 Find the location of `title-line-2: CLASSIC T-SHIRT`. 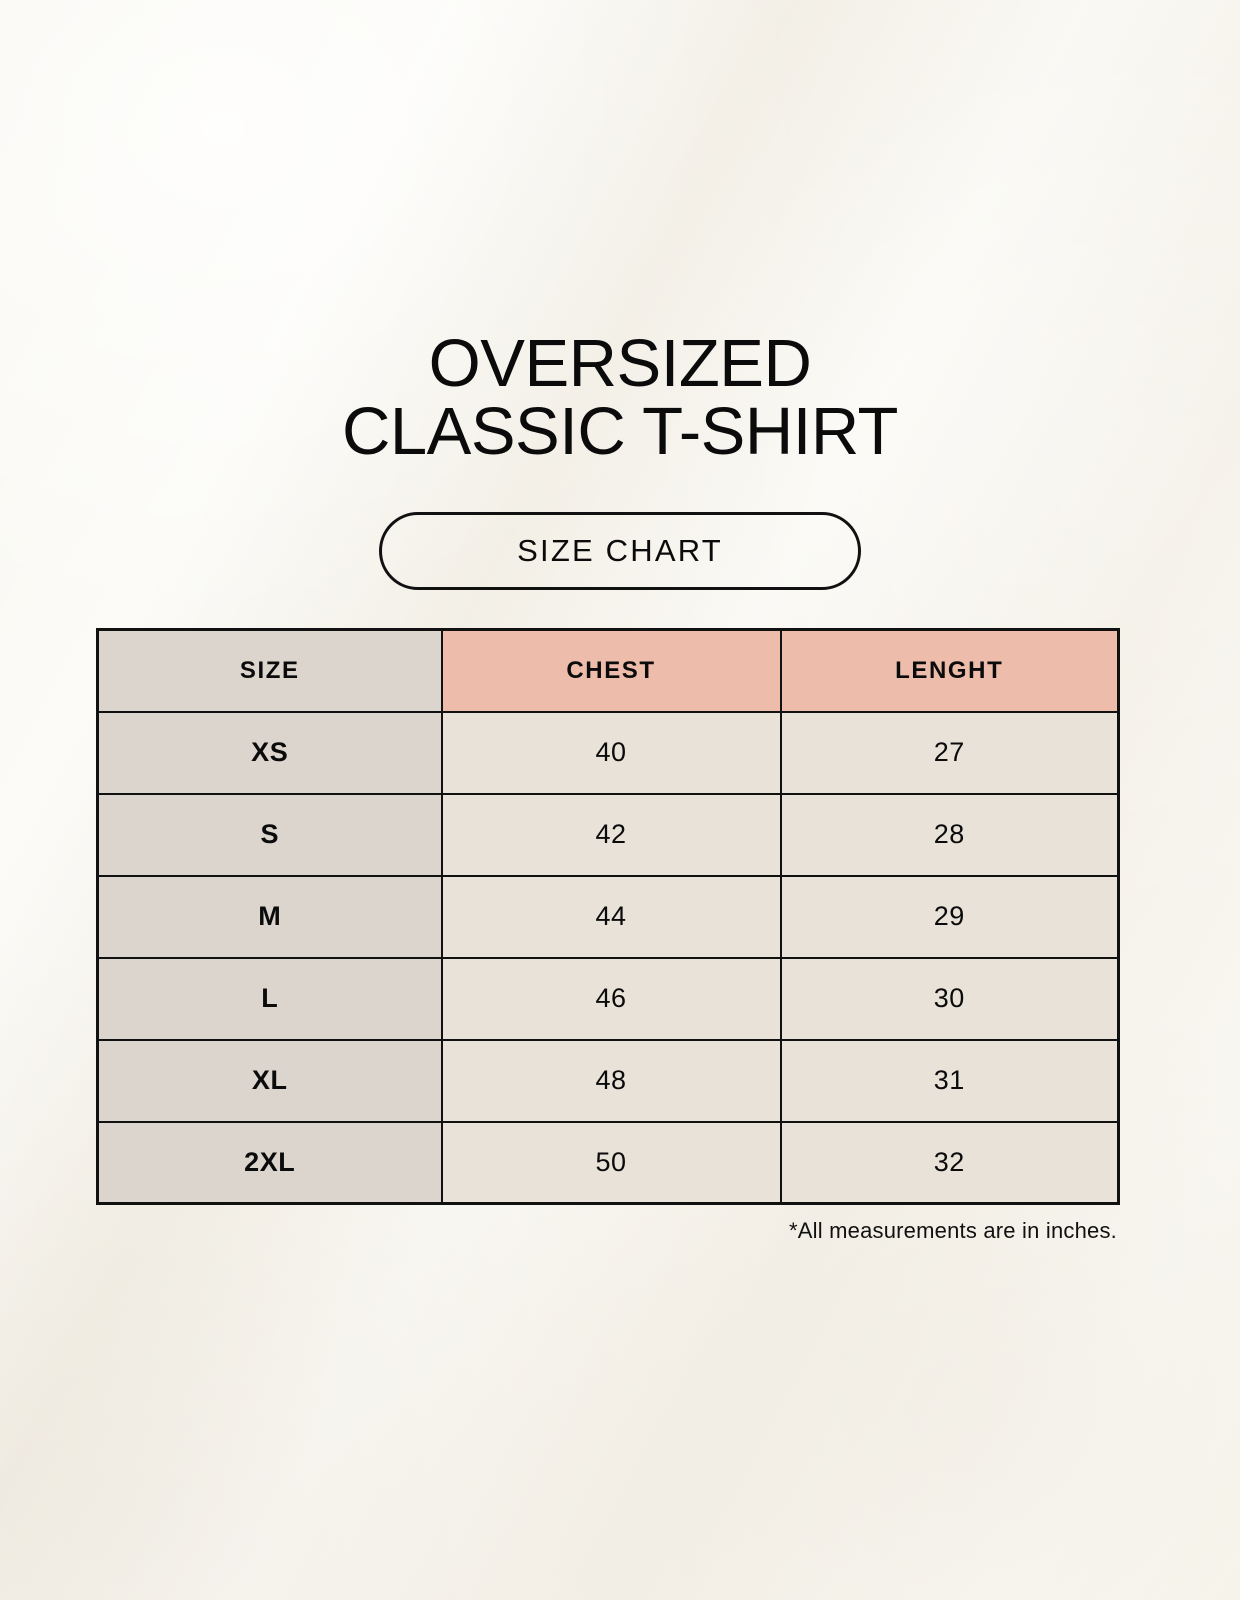

title-line-2: CLASSIC T-SHIRT is located at coordinates (620, 431).